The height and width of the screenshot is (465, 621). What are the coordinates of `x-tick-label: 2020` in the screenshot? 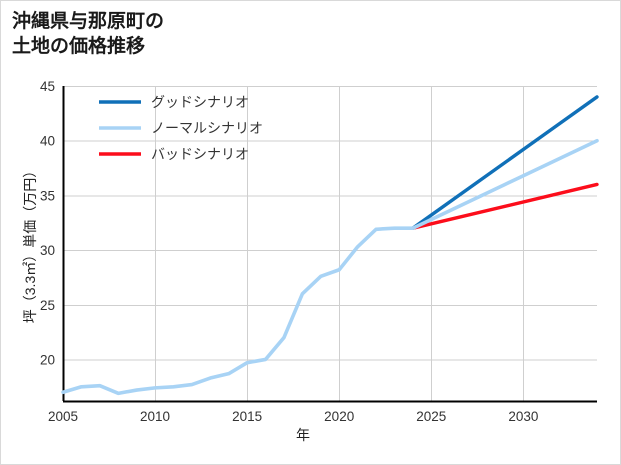 It's located at (339, 416).